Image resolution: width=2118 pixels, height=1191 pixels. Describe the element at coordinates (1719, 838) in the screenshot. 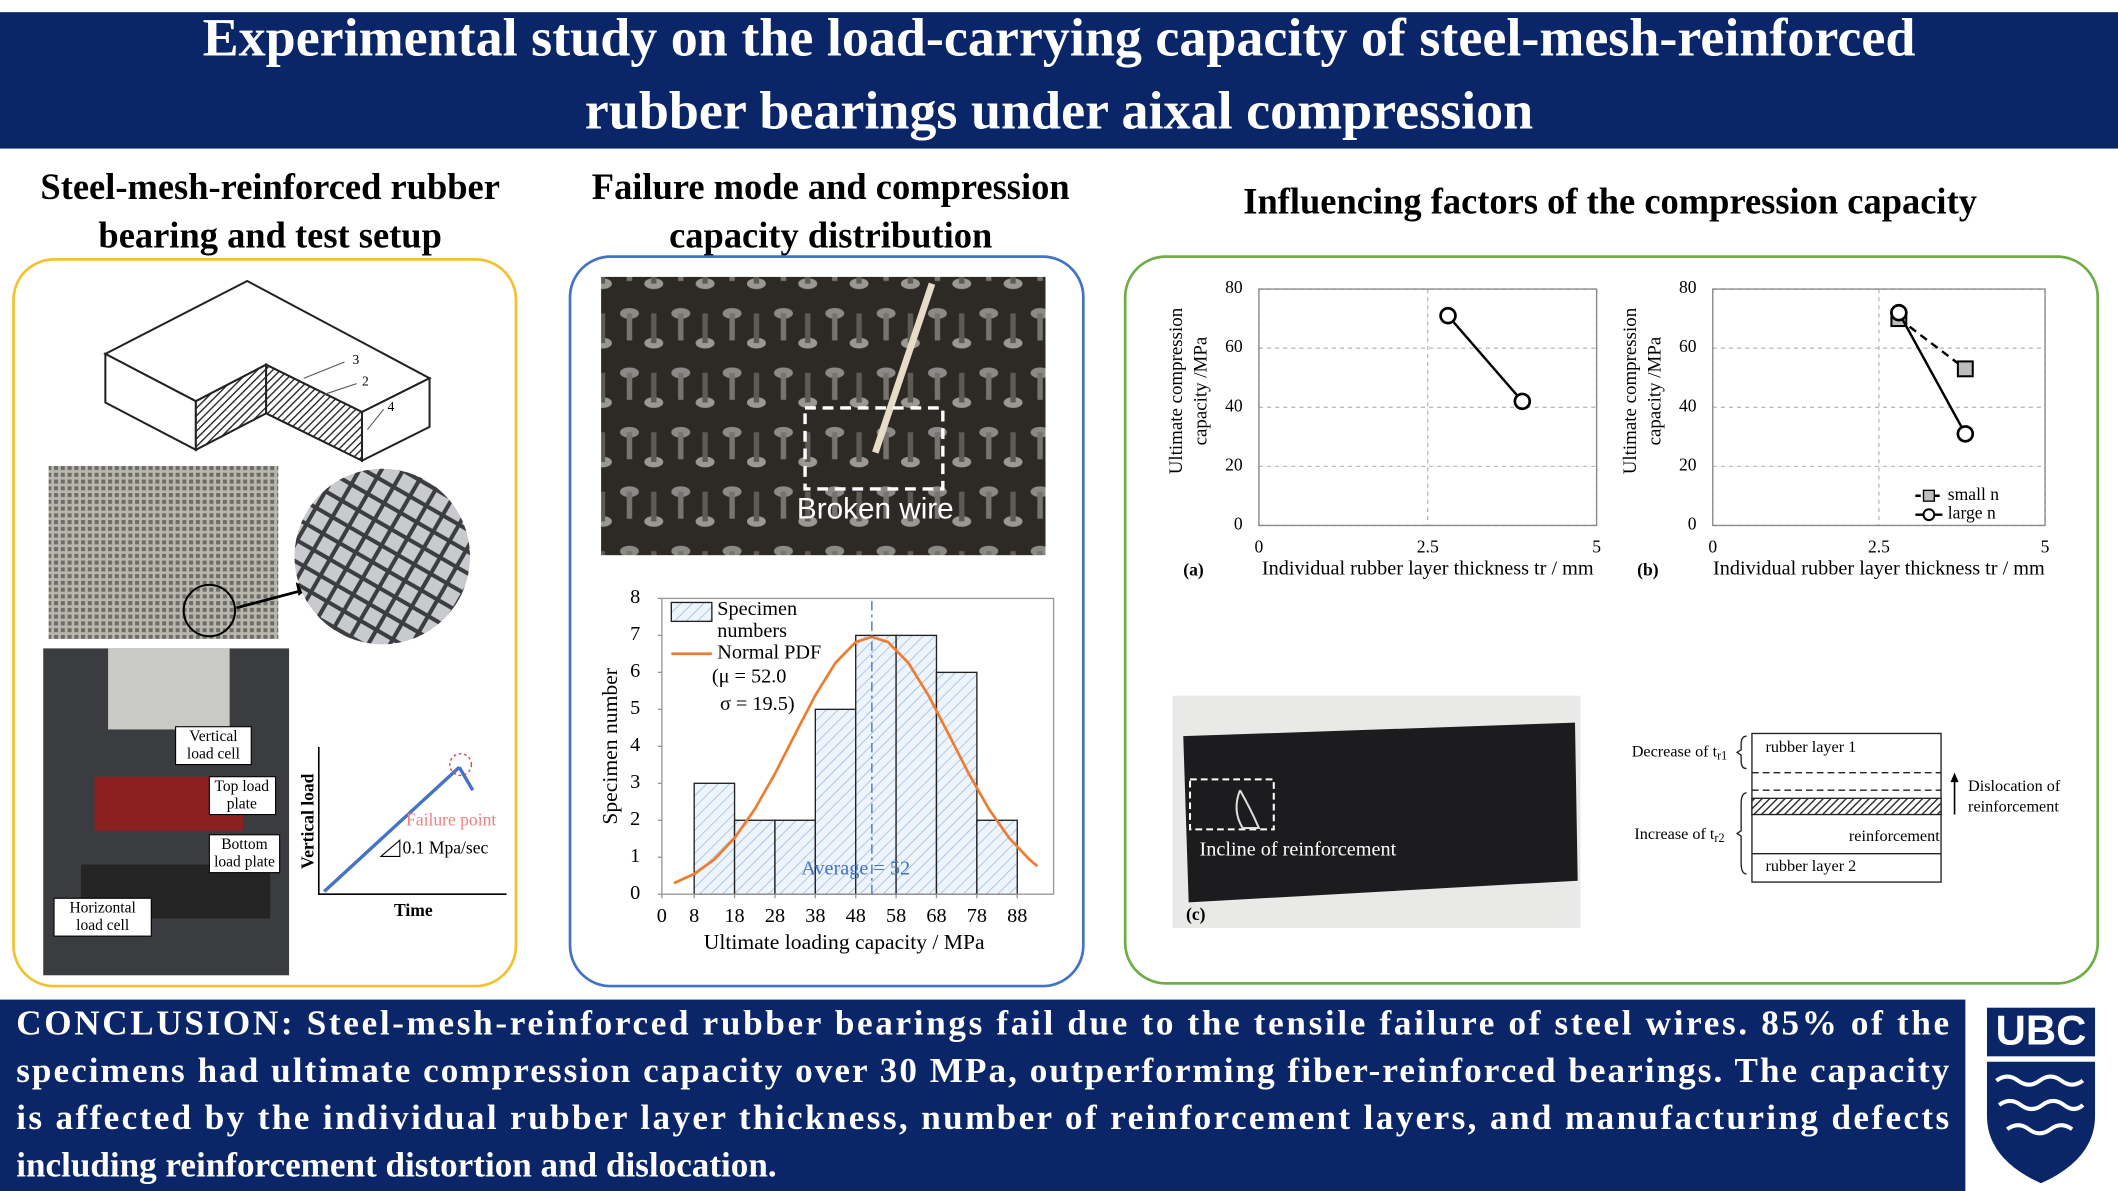

I see `diagram-label: r2` at that location.